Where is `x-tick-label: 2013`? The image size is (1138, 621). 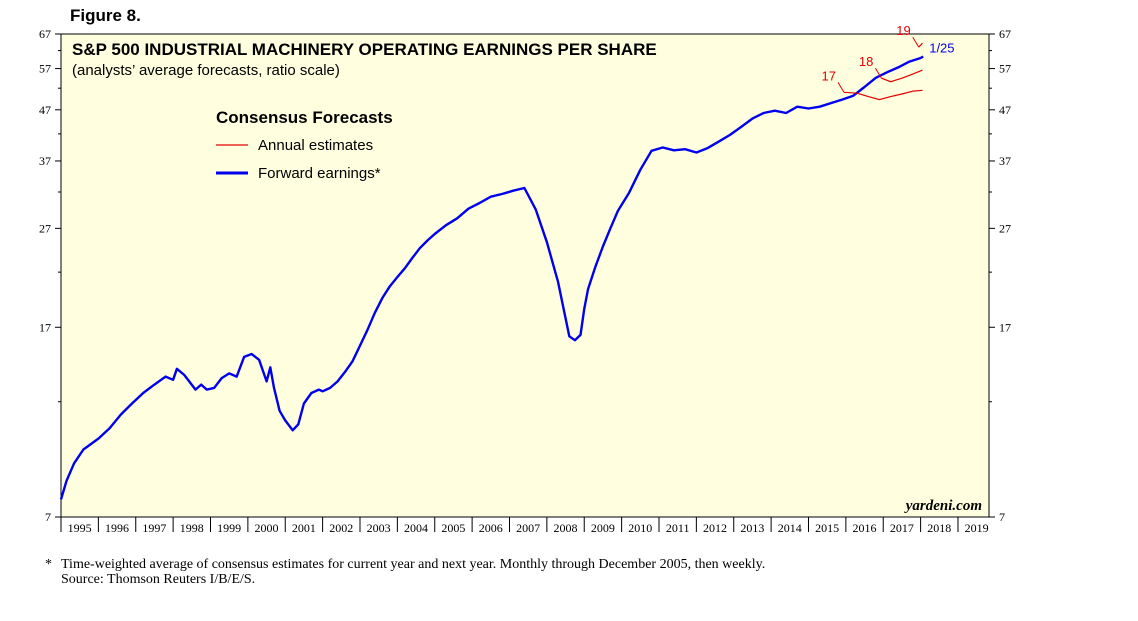 x-tick-label: 2013 is located at coordinates (752, 528).